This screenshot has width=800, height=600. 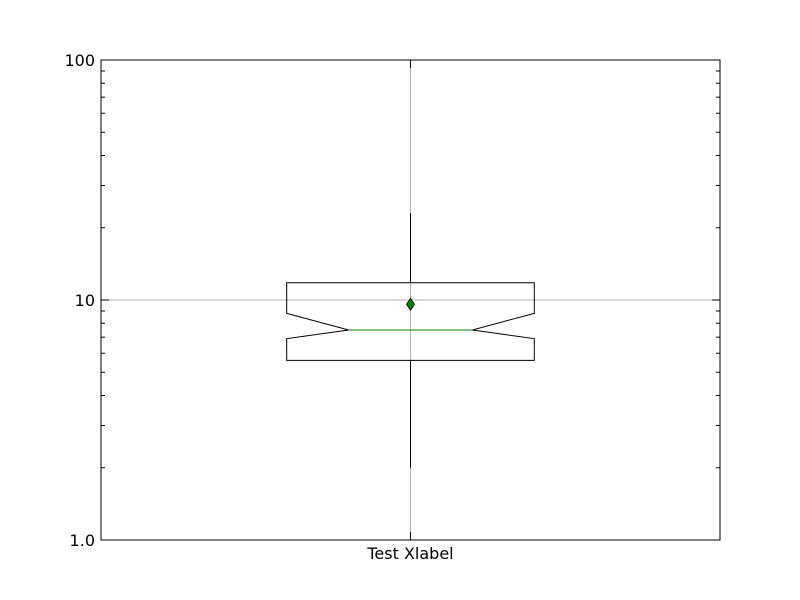 I want to click on y-tick-label: 10, so click(x=85, y=300).